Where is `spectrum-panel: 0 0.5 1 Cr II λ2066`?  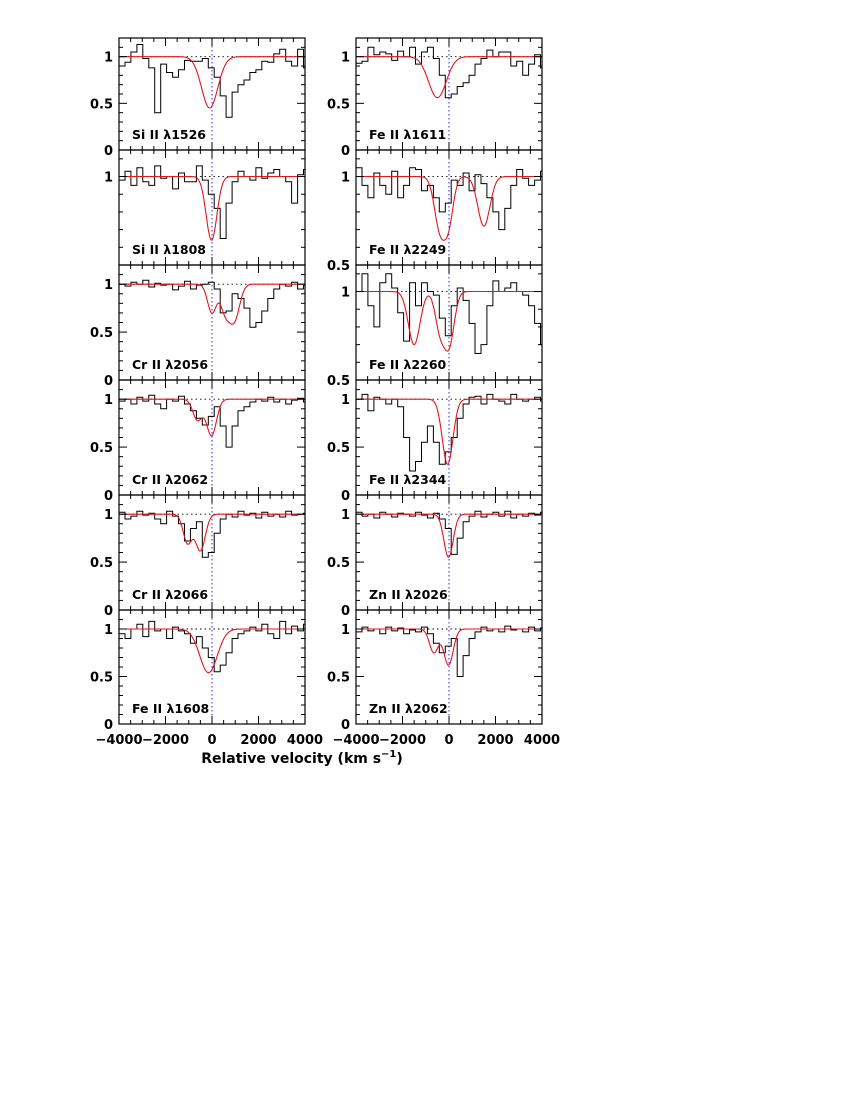
spectrum-panel: 0 0.5 1 Cr II λ2066 is located at coordinates (198, 556).